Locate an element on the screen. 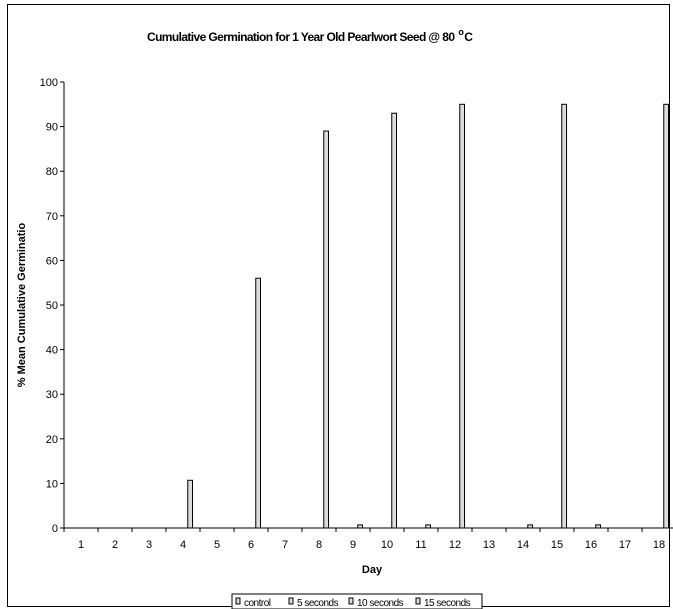 This screenshot has height=609, width=673. y-tick-label: 50 is located at coordinates (52, 306).